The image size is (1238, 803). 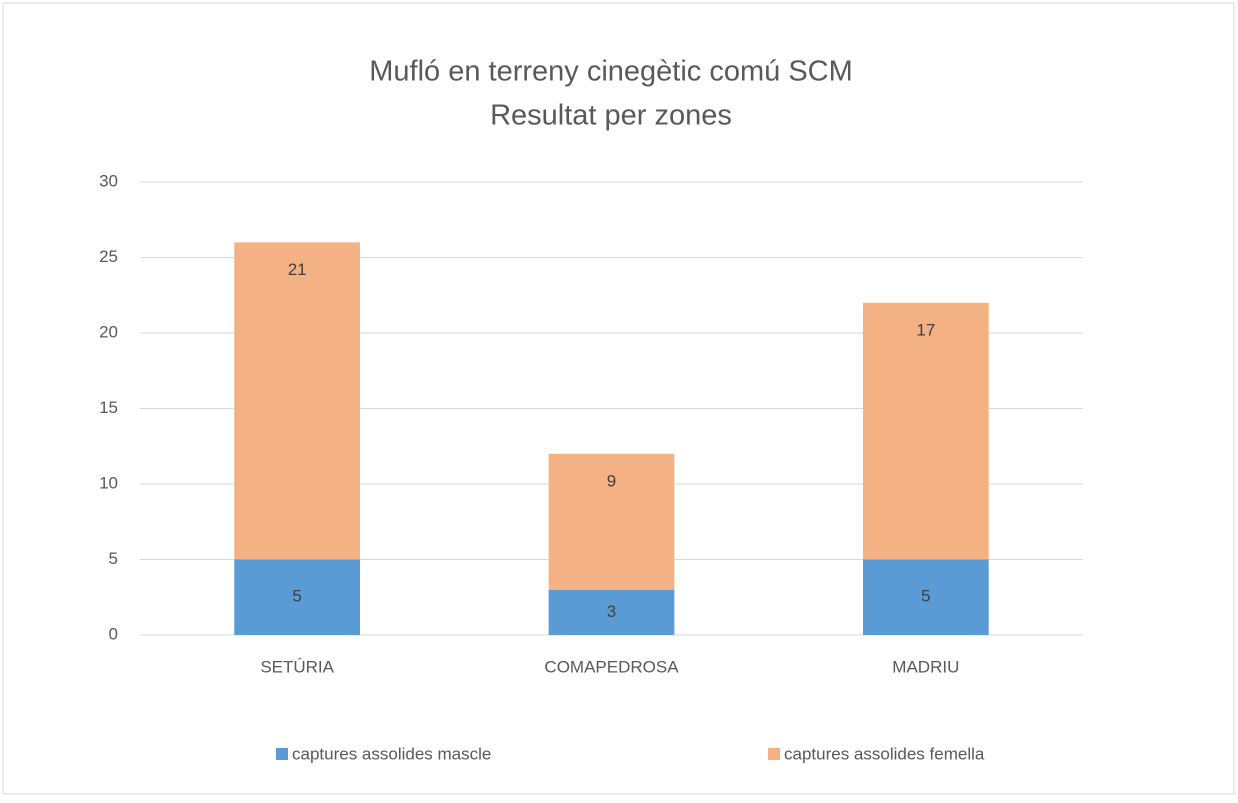 I want to click on y-tick-label: 15, so click(x=108, y=407).